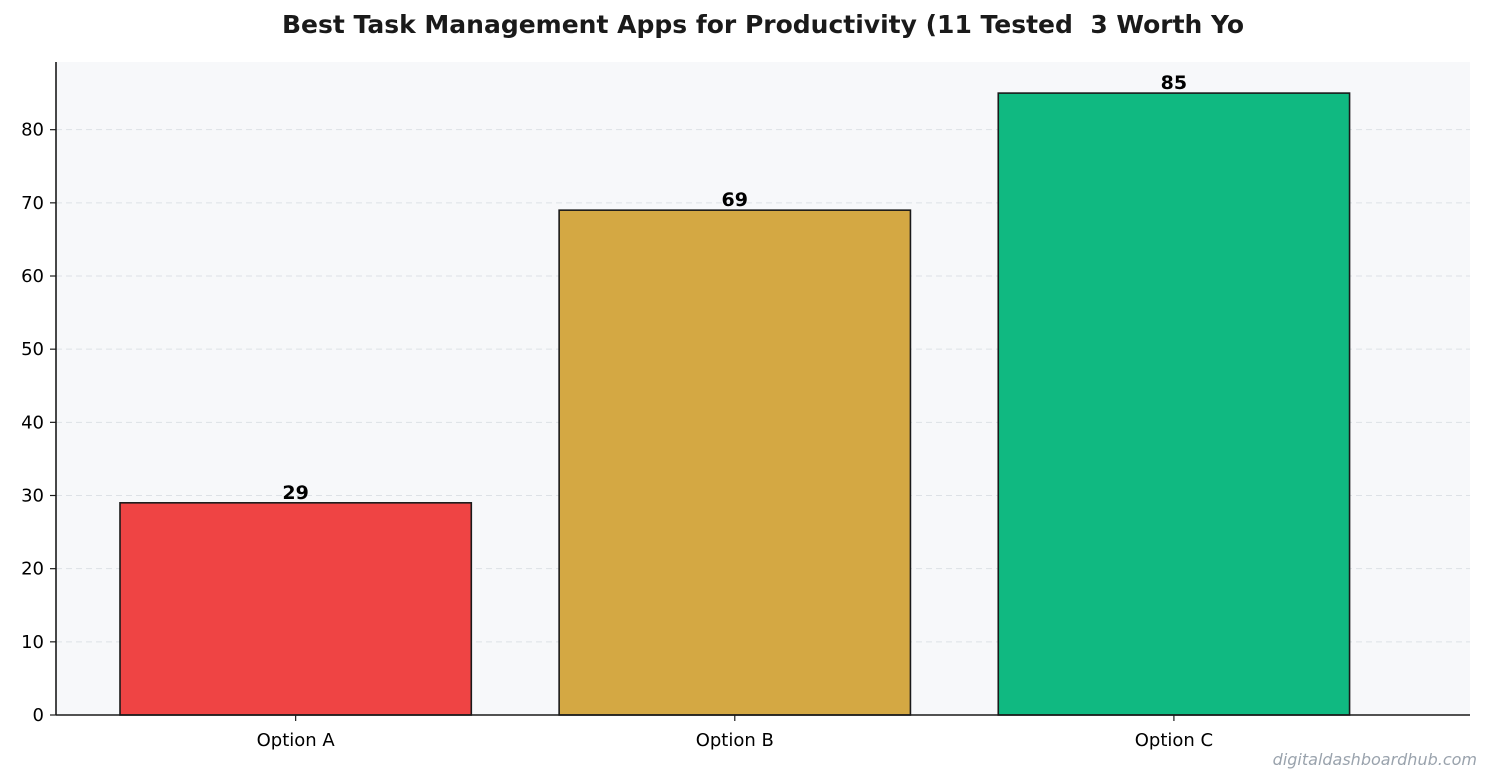  What do you see at coordinates (32, 642) in the screenshot?
I see `y-tick-label: 10` at bounding box center [32, 642].